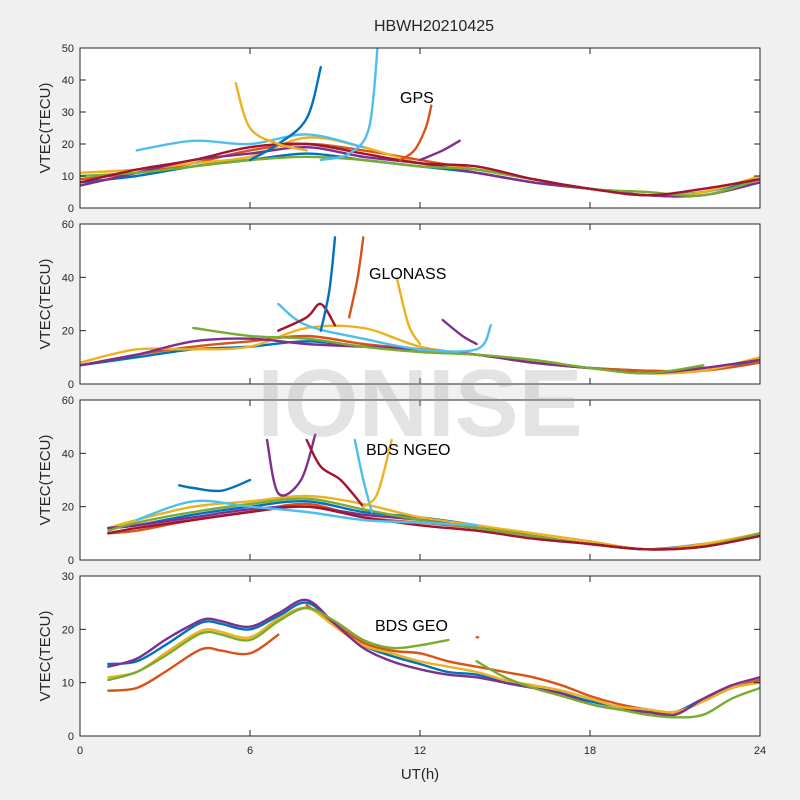 This screenshot has height=800, width=800. Describe the element at coordinates (420, 774) in the screenshot. I see `x-axis-label: UT(h)` at that location.